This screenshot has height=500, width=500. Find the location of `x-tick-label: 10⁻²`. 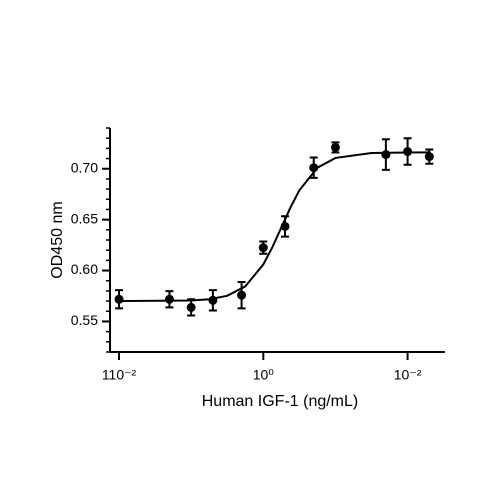

x-tick-label: 10⁻² is located at coordinates (408, 375).